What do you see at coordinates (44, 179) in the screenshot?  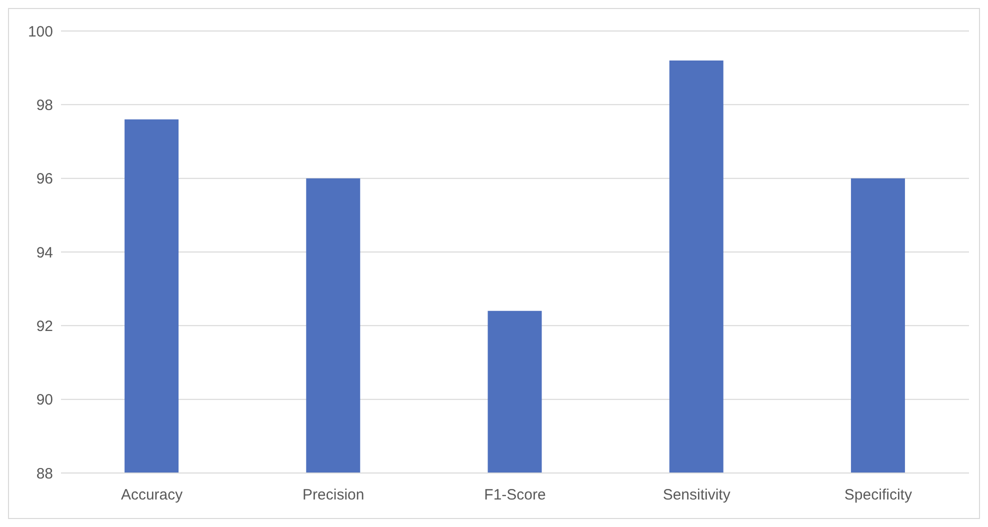 I see `y-tick-label: 96` at bounding box center [44, 179].